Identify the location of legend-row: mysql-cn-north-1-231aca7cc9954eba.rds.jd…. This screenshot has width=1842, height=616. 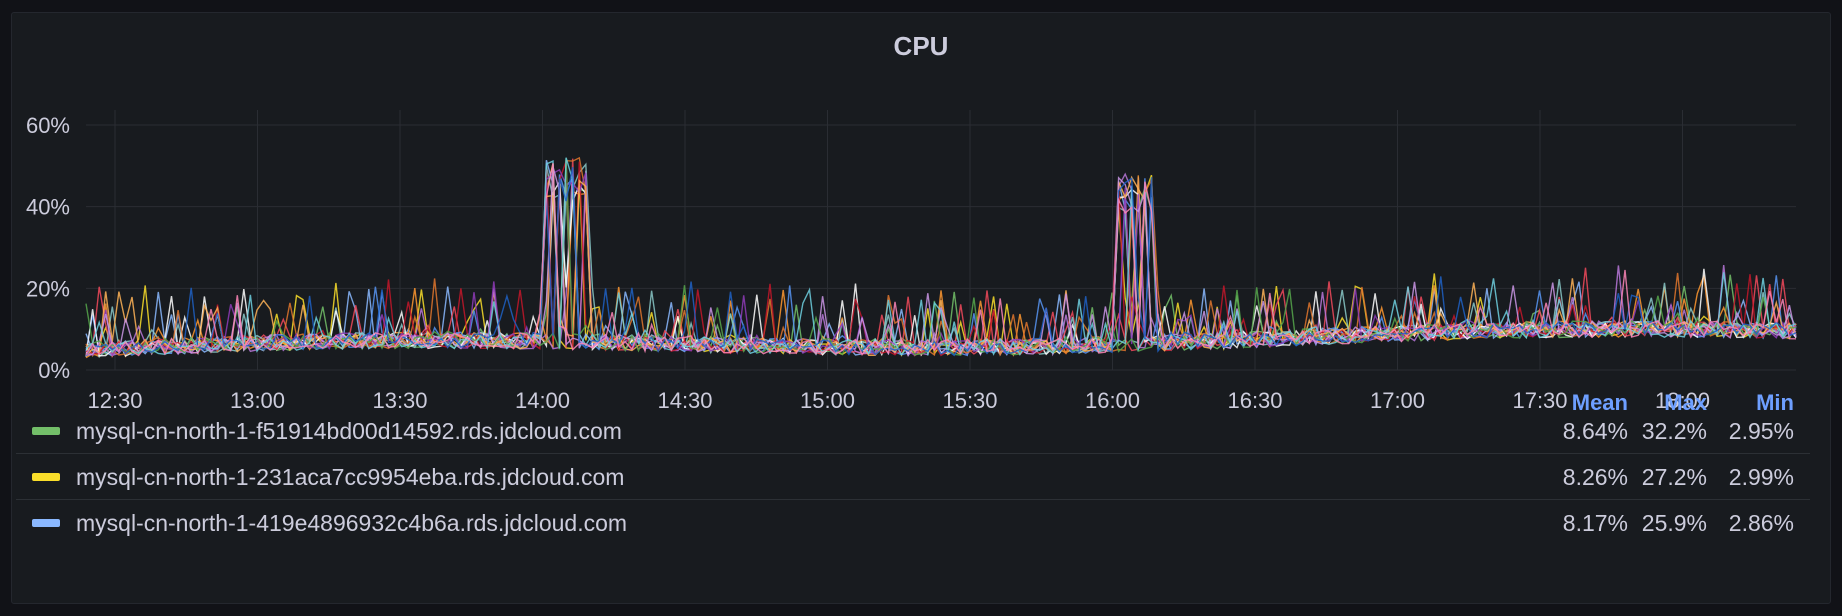
(913, 477).